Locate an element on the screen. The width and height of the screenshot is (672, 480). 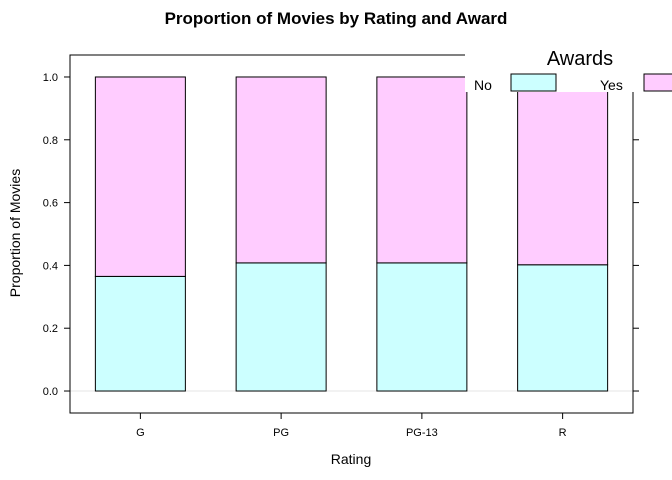
legend-label-yes: Yes is located at coordinates (611, 85).